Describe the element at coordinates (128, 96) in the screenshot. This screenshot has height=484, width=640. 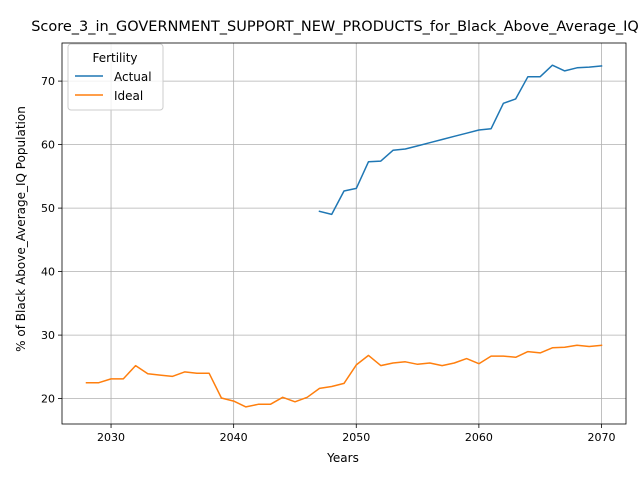
I see `legend-label-ideal: Ideal` at that location.